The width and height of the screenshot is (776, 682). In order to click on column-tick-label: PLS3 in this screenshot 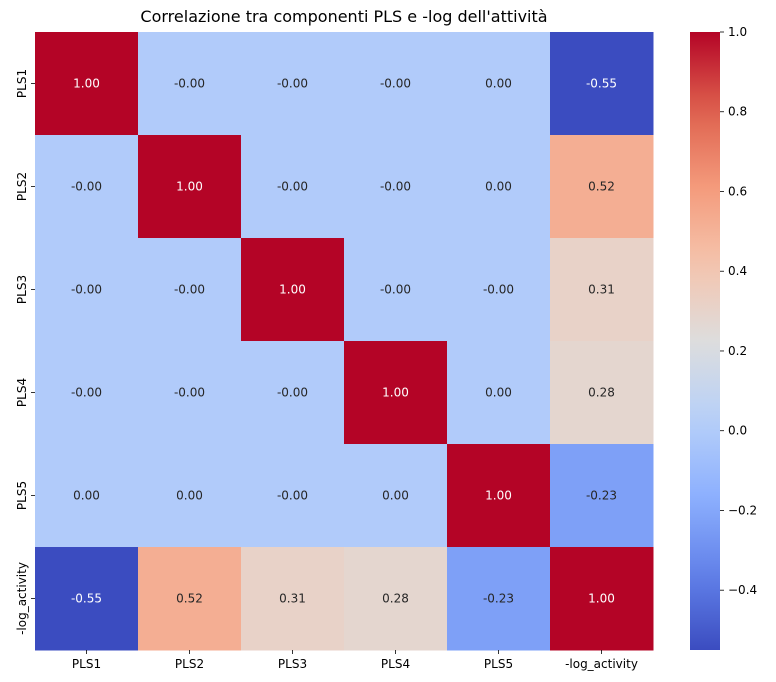, I will do `click(292, 664)`.